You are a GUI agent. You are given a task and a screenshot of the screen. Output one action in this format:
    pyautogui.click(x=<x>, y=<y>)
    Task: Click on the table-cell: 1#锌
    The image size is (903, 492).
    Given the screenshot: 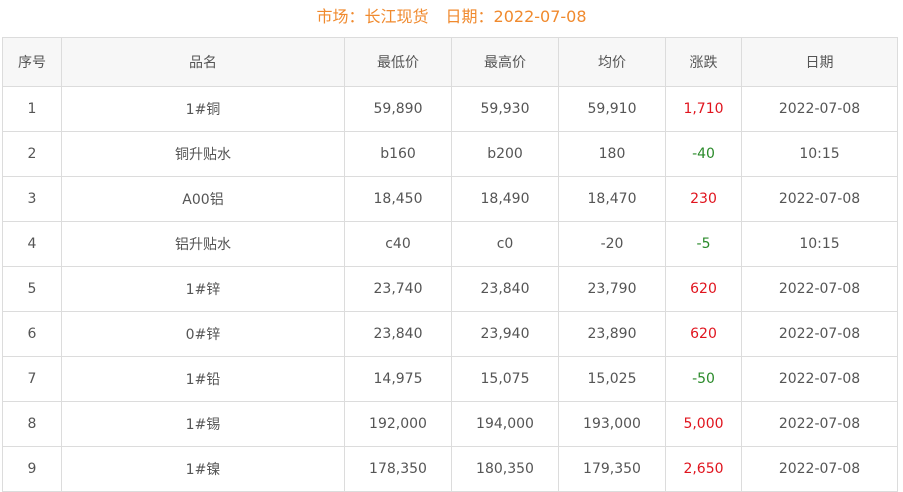 What is the action you would take?
    pyautogui.click(x=203, y=289)
    